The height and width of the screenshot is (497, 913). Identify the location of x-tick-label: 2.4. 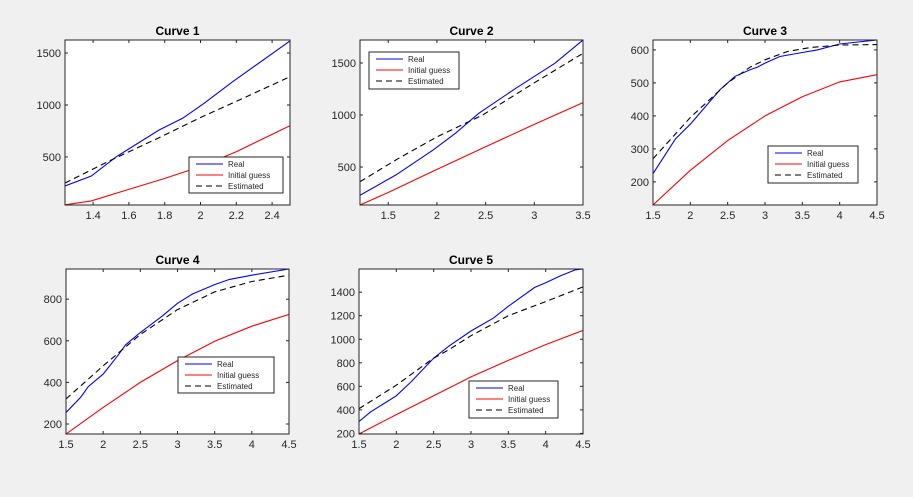
(271, 216).